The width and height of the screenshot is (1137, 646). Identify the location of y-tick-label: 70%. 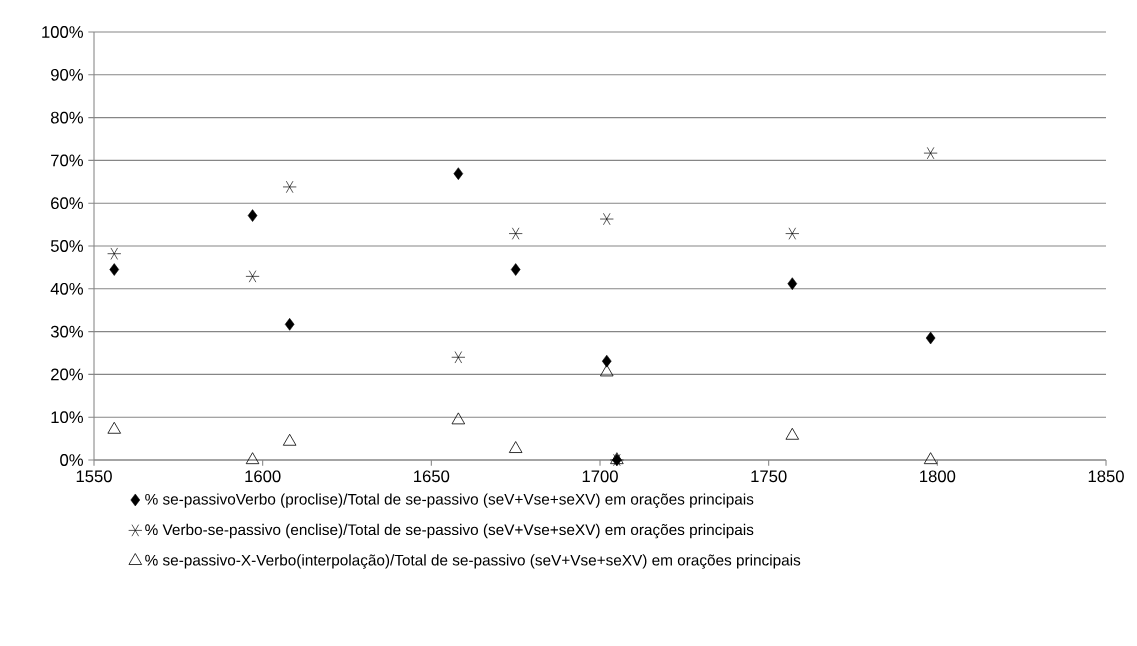
(67, 160).